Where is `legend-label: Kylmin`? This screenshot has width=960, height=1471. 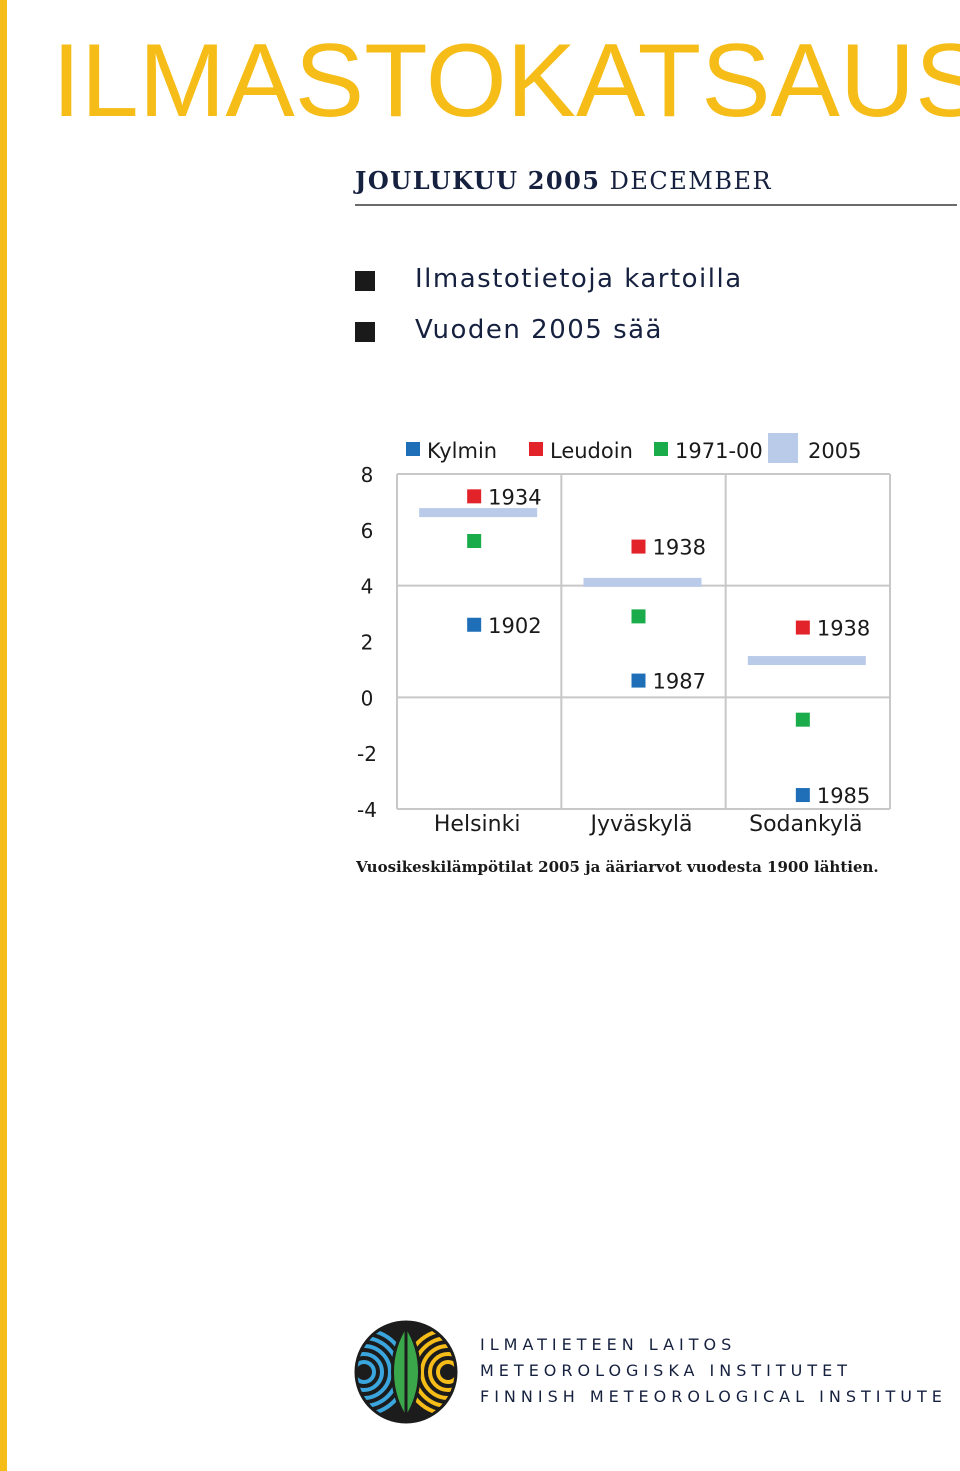
legend-label: Kylmin is located at coordinates (462, 451).